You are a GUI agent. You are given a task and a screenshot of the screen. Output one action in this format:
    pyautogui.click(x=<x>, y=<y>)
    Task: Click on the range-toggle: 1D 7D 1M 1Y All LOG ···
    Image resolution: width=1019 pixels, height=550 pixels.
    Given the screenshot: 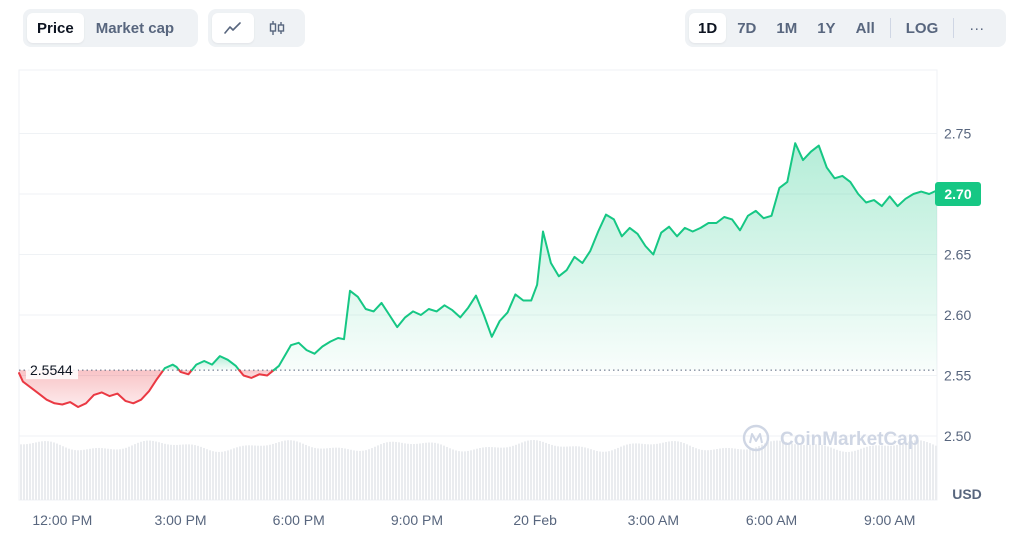 What is the action you would take?
    pyautogui.click(x=845, y=28)
    